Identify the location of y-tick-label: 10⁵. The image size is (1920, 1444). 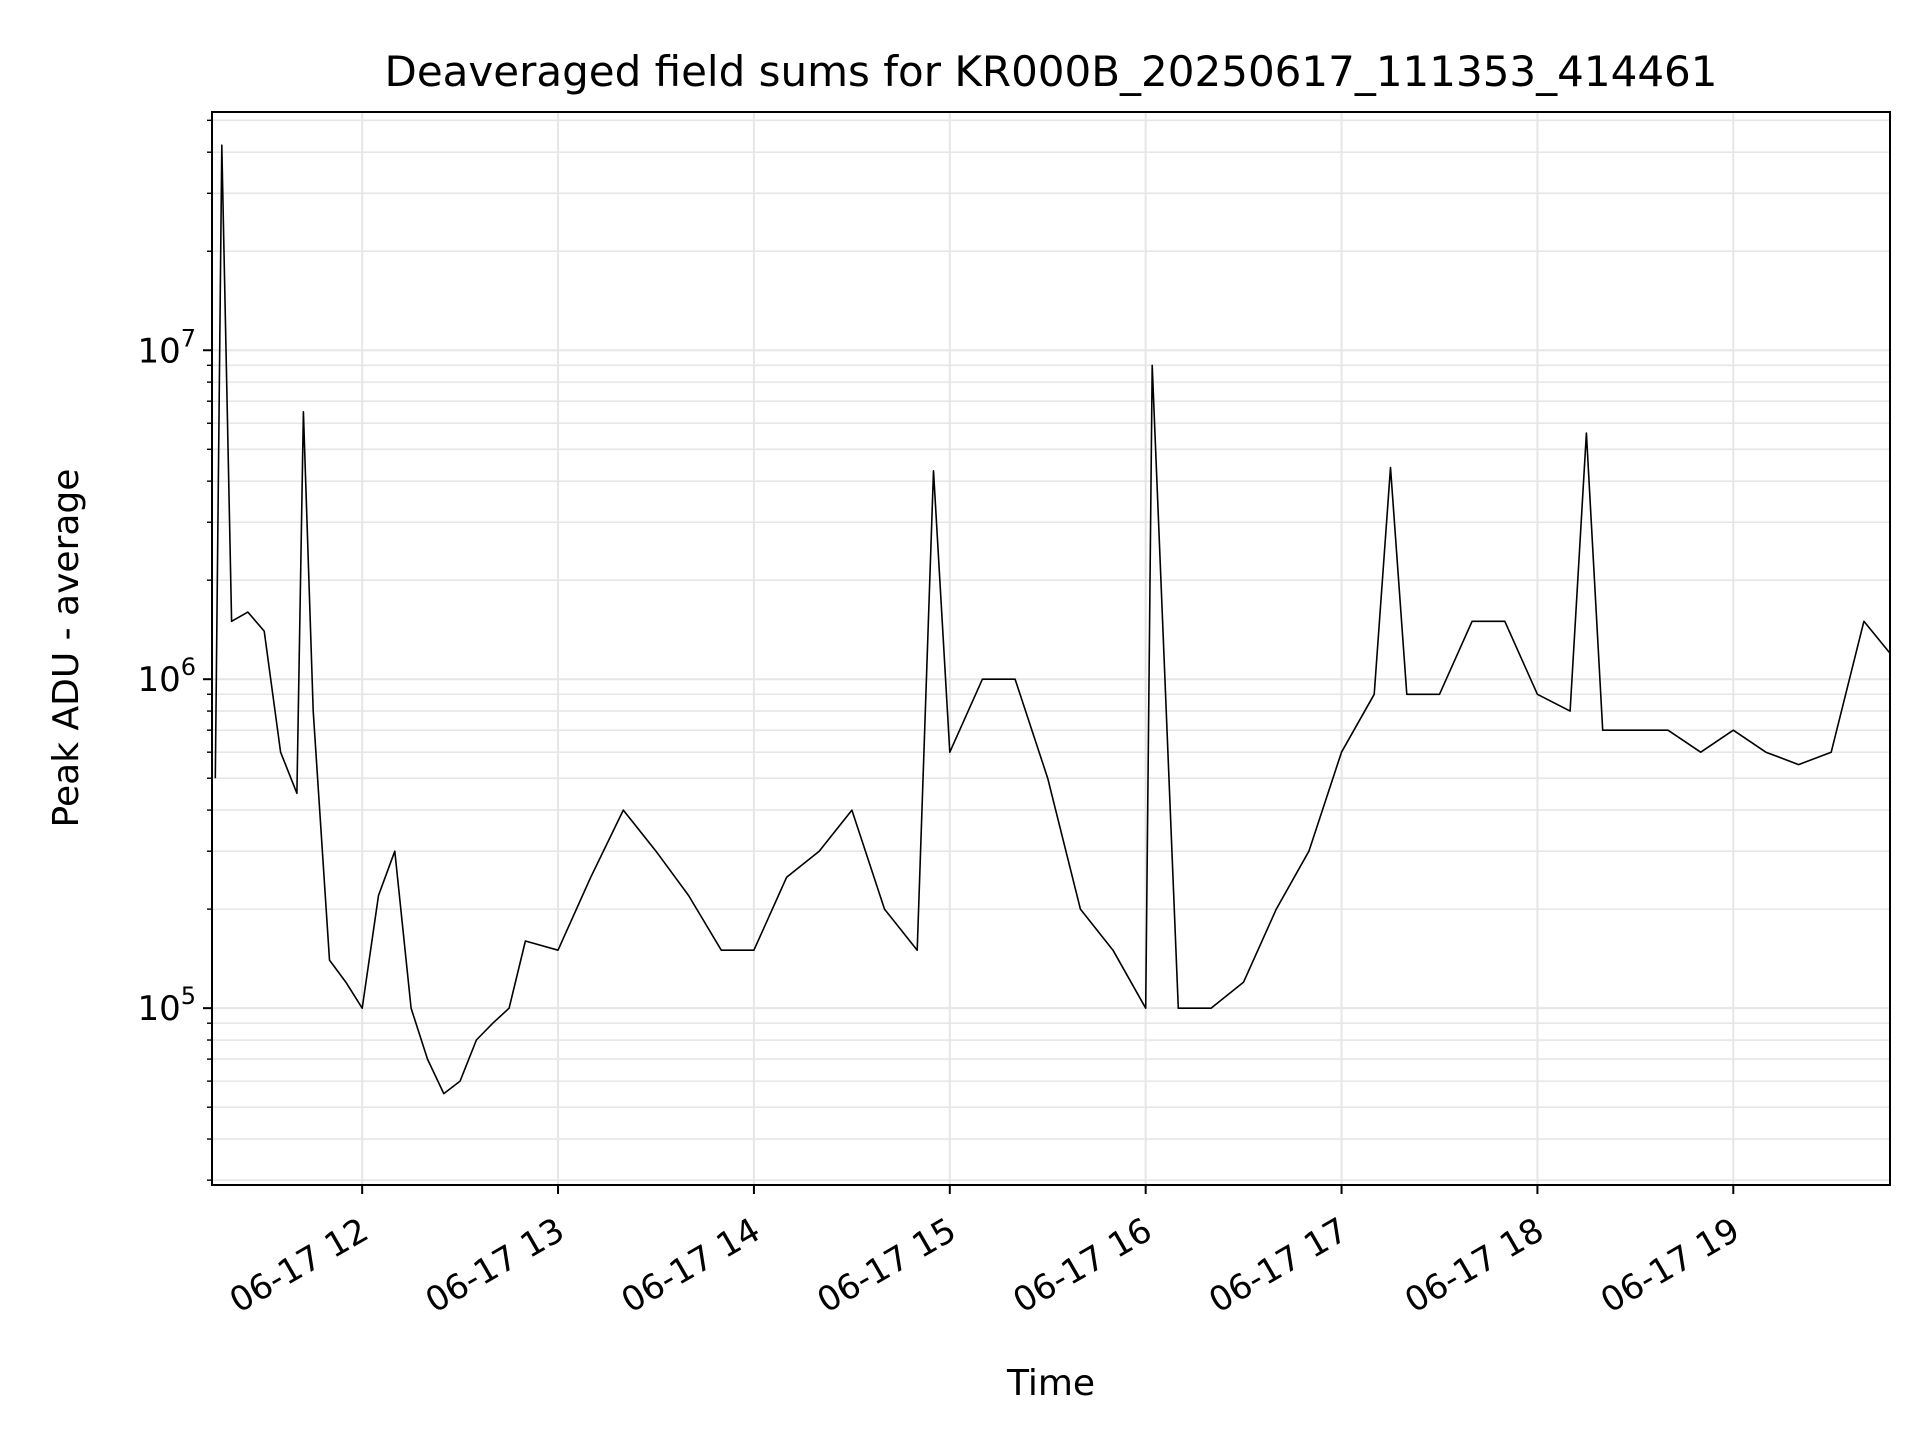
(166, 1005).